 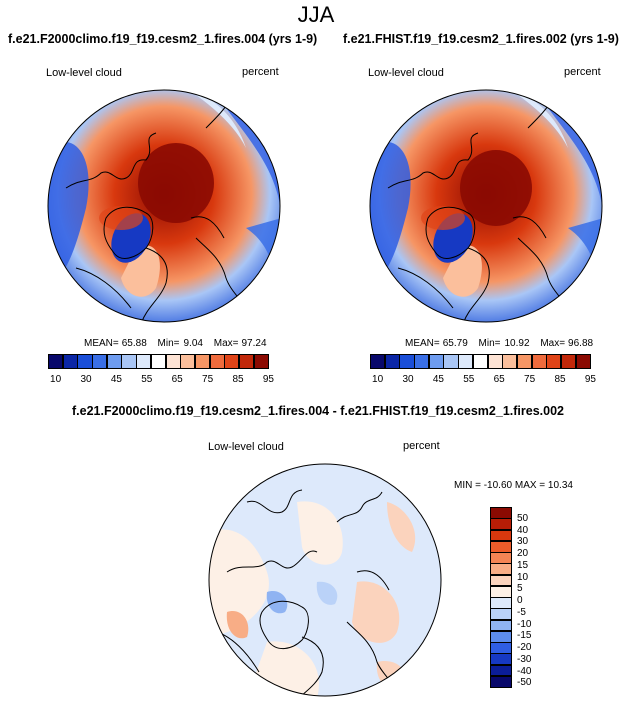 I want to click on right-polar-map, so click(x=486, y=206).